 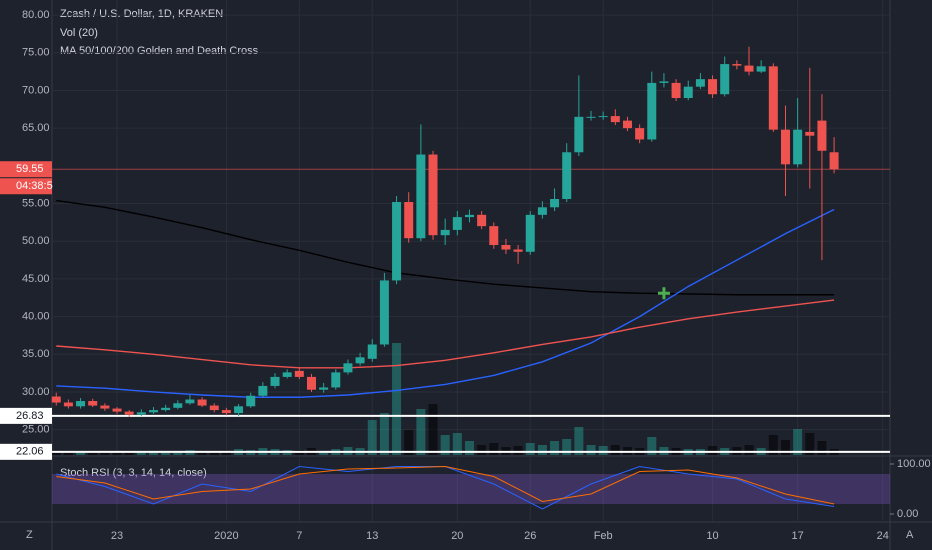 I want to click on y-tick-label: 75.00, so click(x=36, y=53).